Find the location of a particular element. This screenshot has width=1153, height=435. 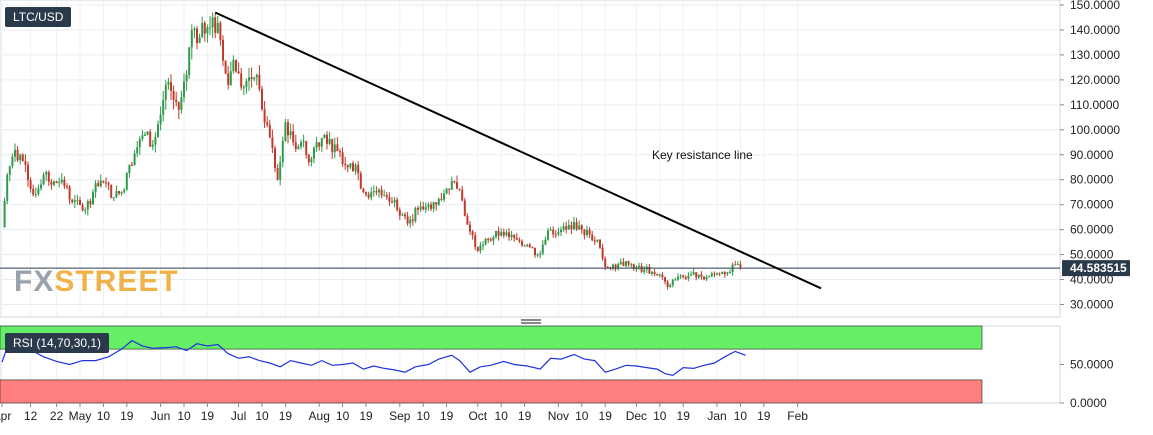

price-axis-label-5: 100.0000 is located at coordinates (1095, 130).